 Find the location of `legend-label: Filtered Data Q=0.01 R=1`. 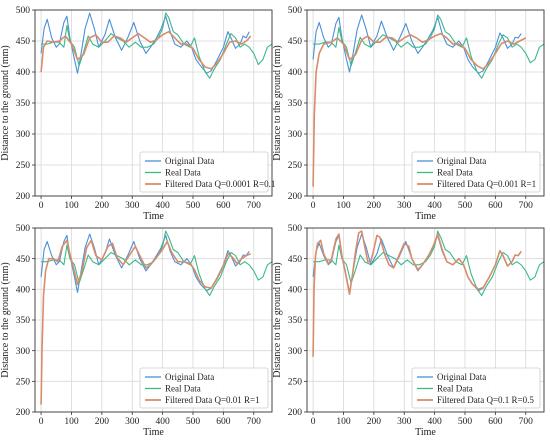

legend-label: Filtered Data Q=0.01 R=1 is located at coordinates (212, 400).